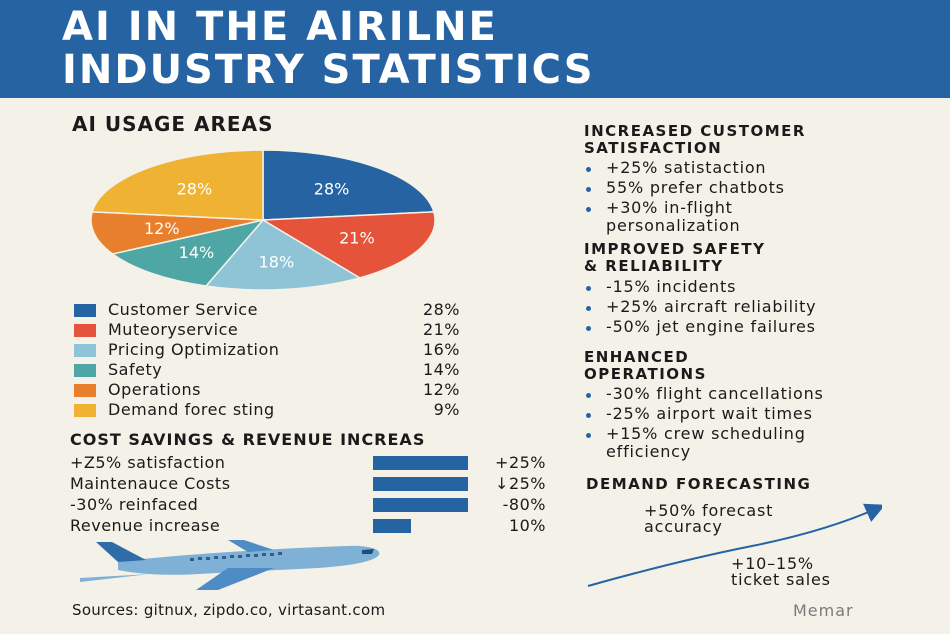  Describe the element at coordinates (280, 27) in the screenshot. I see `title-line-1: AI IN THE AIRILNE` at that location.